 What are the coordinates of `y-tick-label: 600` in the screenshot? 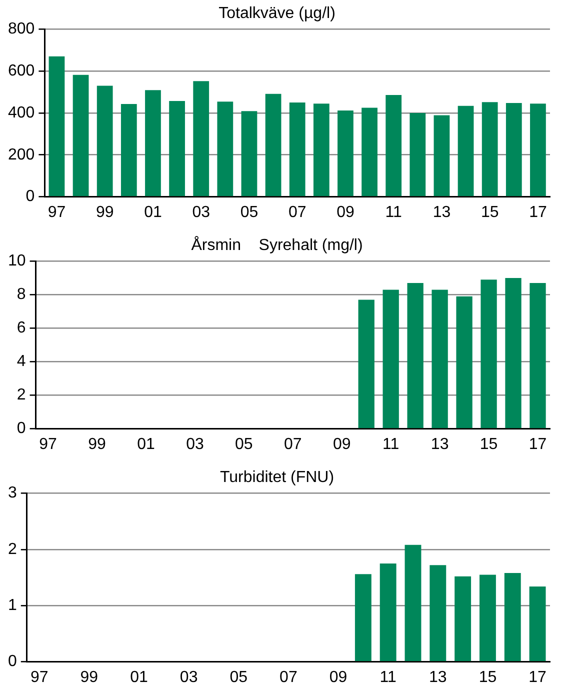 It's located at (21, 71).